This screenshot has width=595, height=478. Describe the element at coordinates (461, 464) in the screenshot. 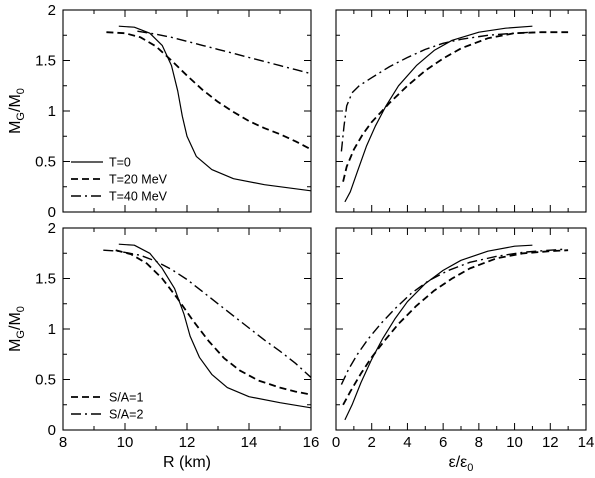

I see `x-axis-label: ε/ε0` at that location.